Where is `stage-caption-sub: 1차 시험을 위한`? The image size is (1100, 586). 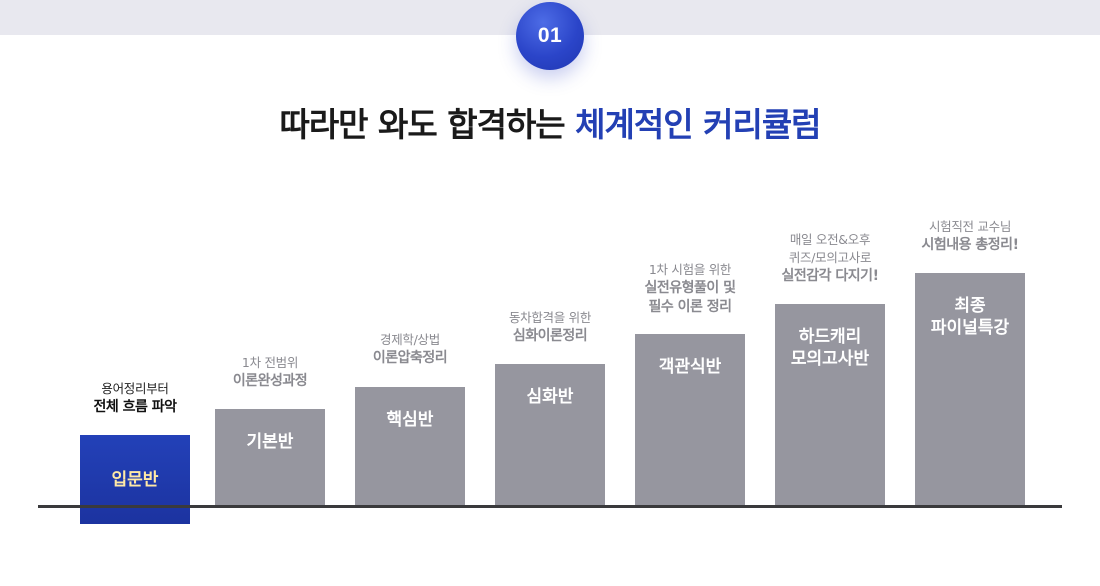 stage-caption-sub: 1차 시험을 위한 is located at coordinates (690, 269).